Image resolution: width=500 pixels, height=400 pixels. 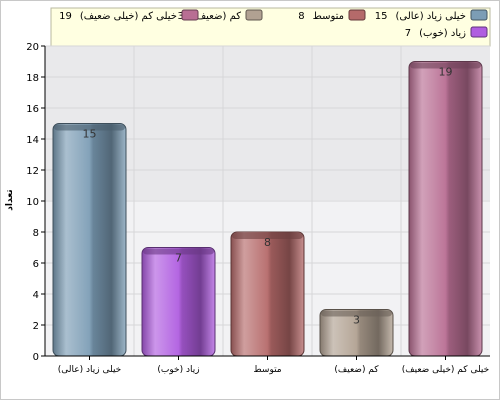 I want to click on bar-value-label: 8, so click(x=267, y=242).